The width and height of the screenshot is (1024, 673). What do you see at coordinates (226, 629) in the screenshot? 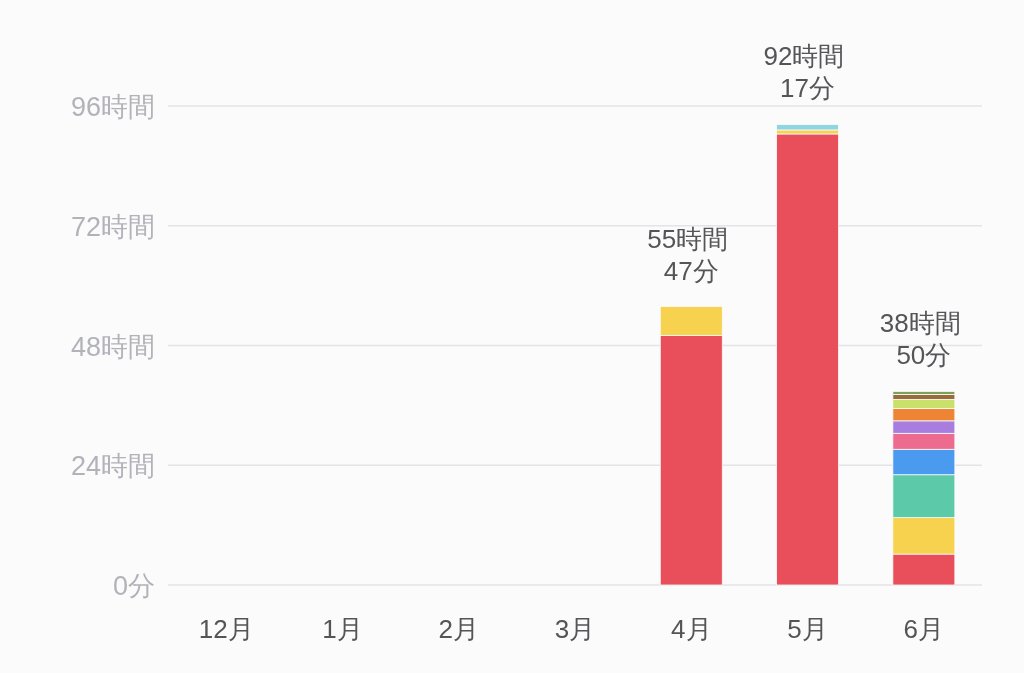
I see `x-tick-label: 12月` at bounding box center [226, 629].